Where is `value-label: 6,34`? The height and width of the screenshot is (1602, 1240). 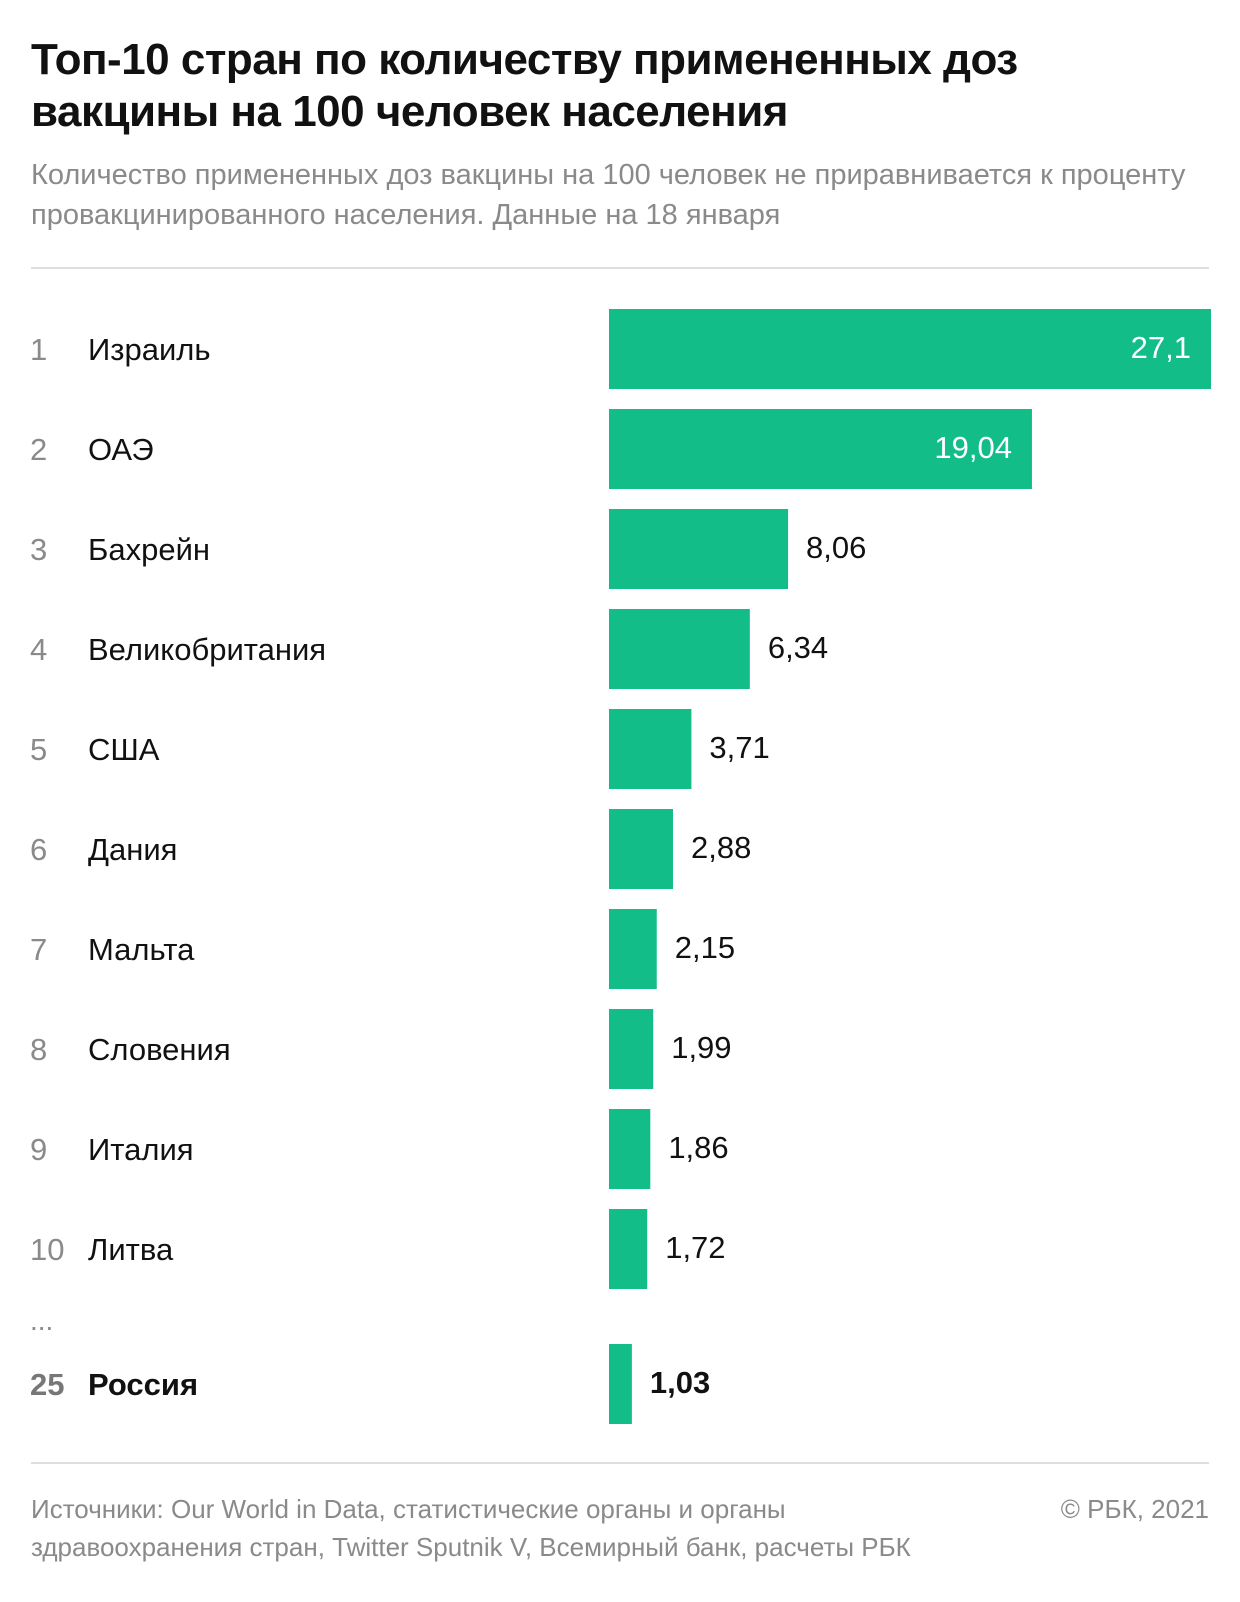
value-label: 6,34 is located at coordinates (798, 647).